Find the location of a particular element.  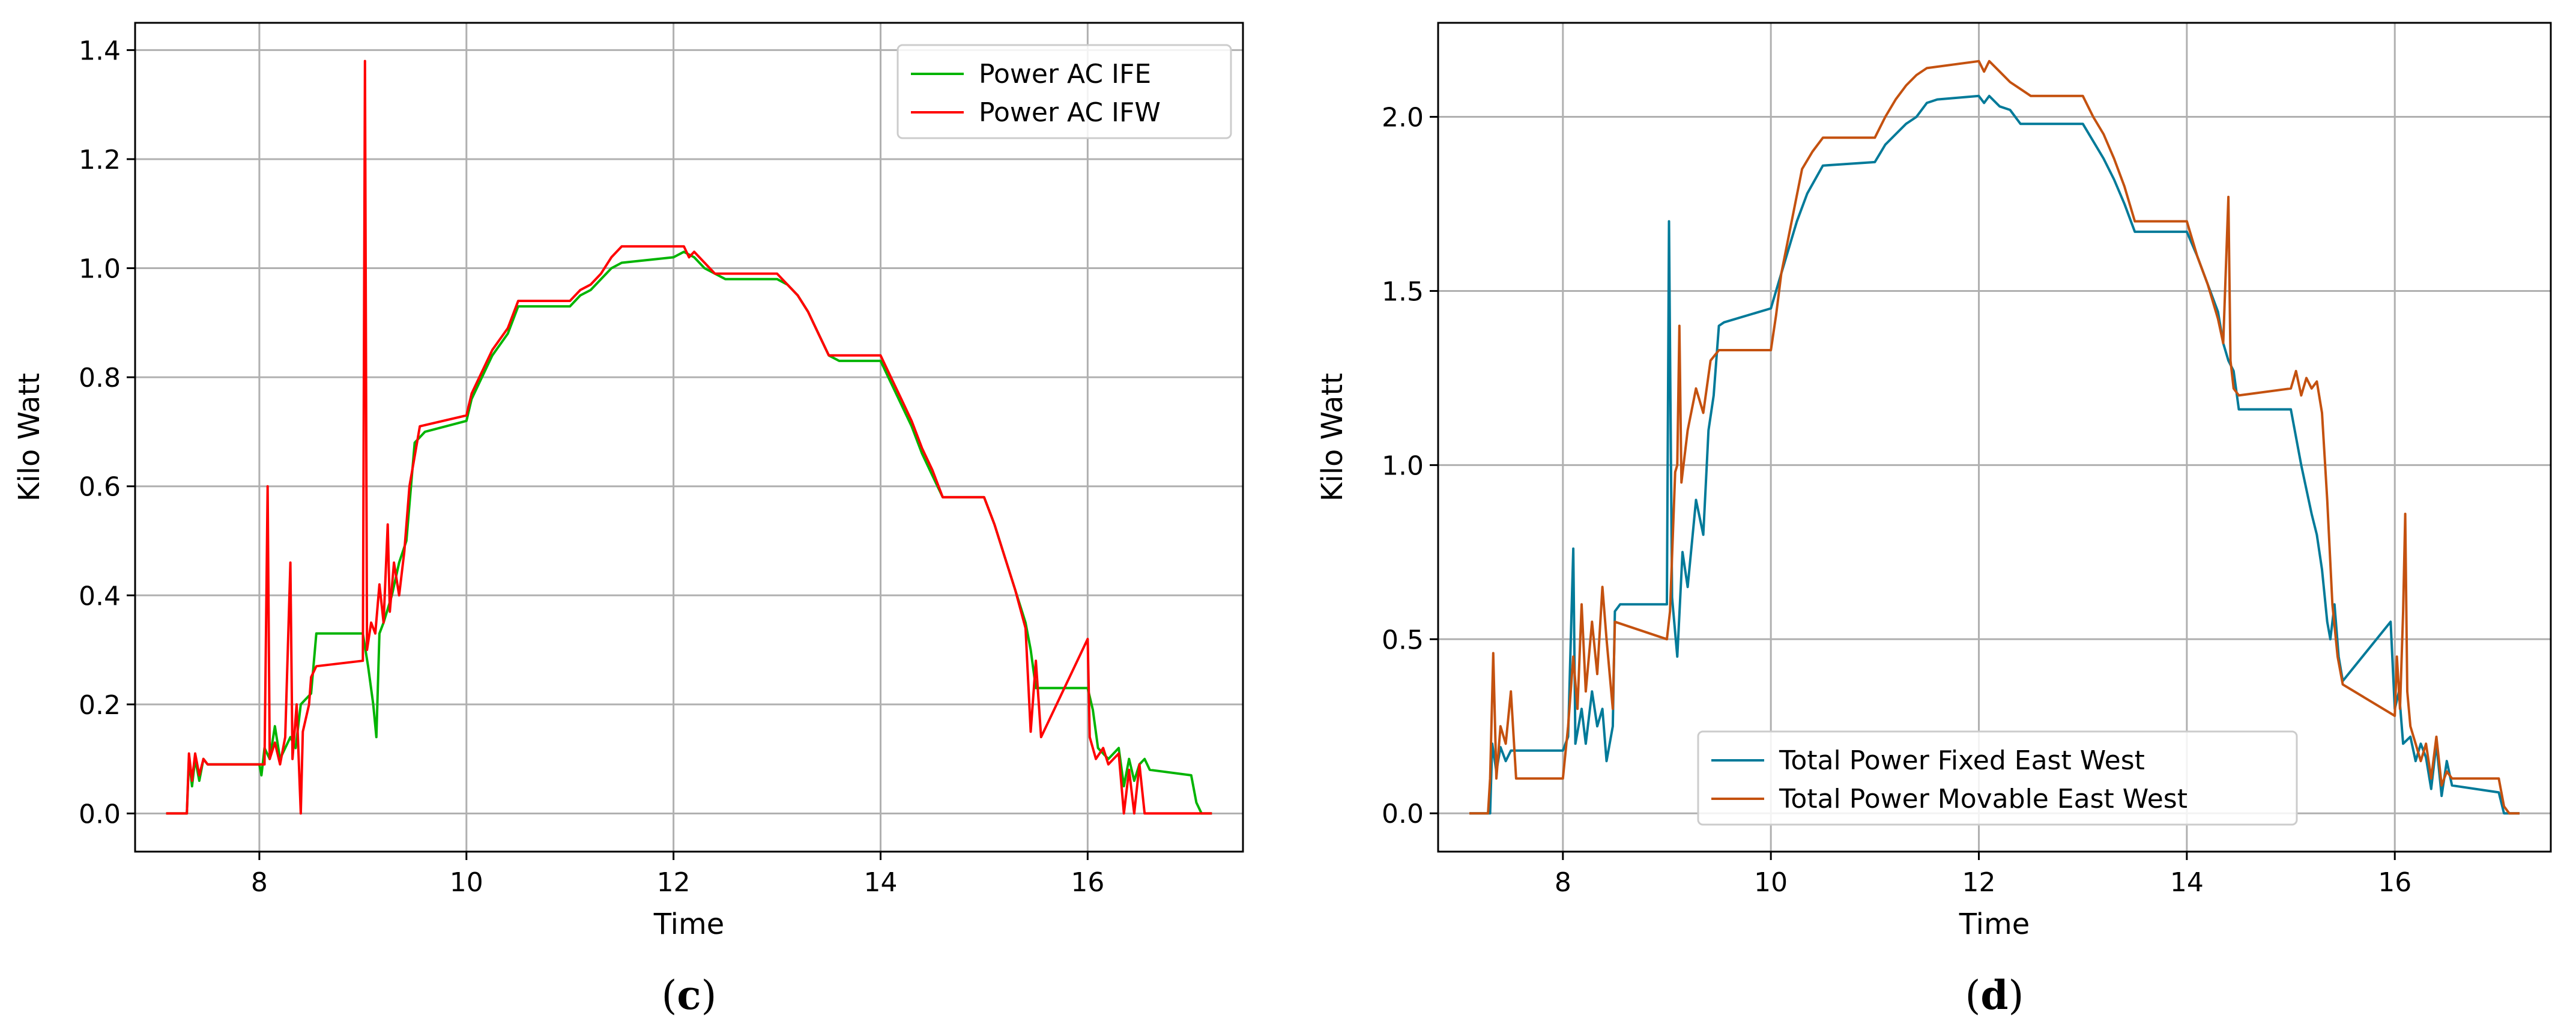

y-tick-label: 2.0 is located at coordinates (1403, 118).